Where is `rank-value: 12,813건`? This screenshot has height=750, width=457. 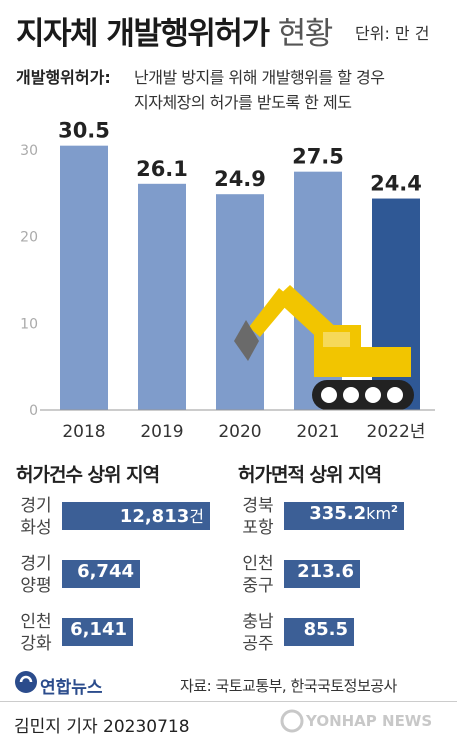 rank-value: 12,813건 is located at coordinates (161, 516).